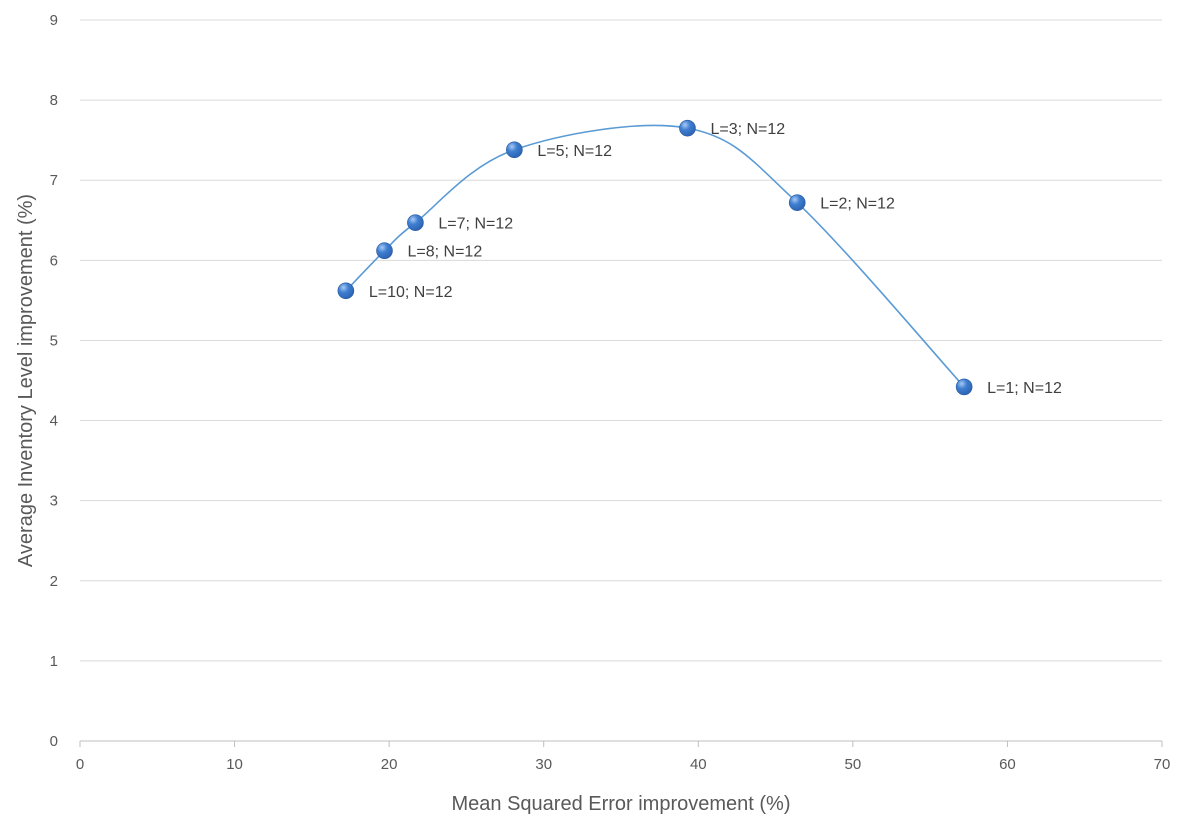  I want to click on y-axis-title: Average Inventory Level improvement (%), so click(26, 380).